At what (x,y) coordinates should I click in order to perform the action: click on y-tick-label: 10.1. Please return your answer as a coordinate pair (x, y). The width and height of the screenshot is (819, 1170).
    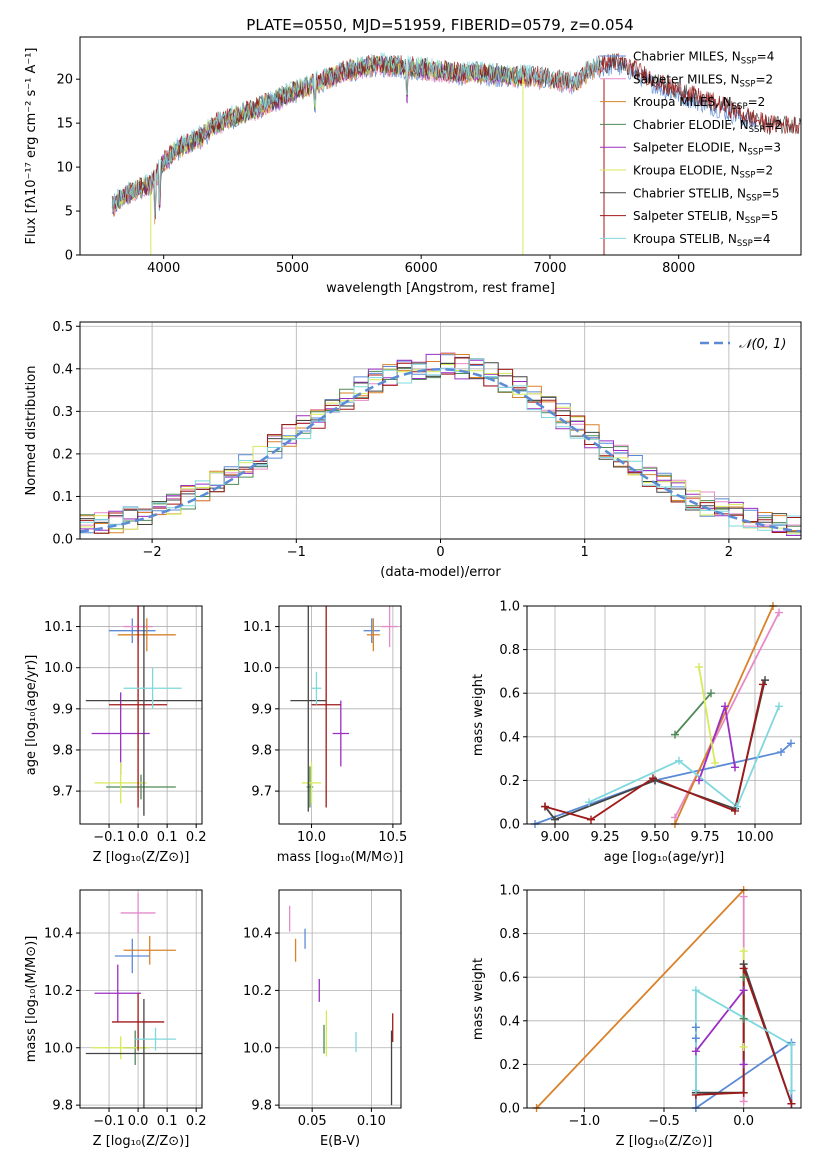
    Looking at the image, I should click on (58, 627).